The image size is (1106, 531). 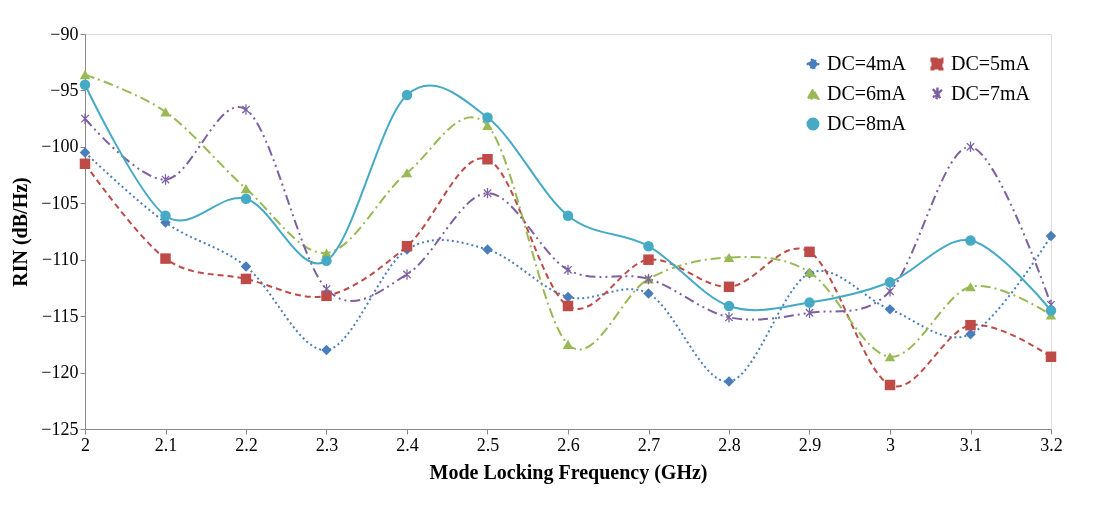 I want to click on y-tick-label: −105, so click(x=60, y=202).